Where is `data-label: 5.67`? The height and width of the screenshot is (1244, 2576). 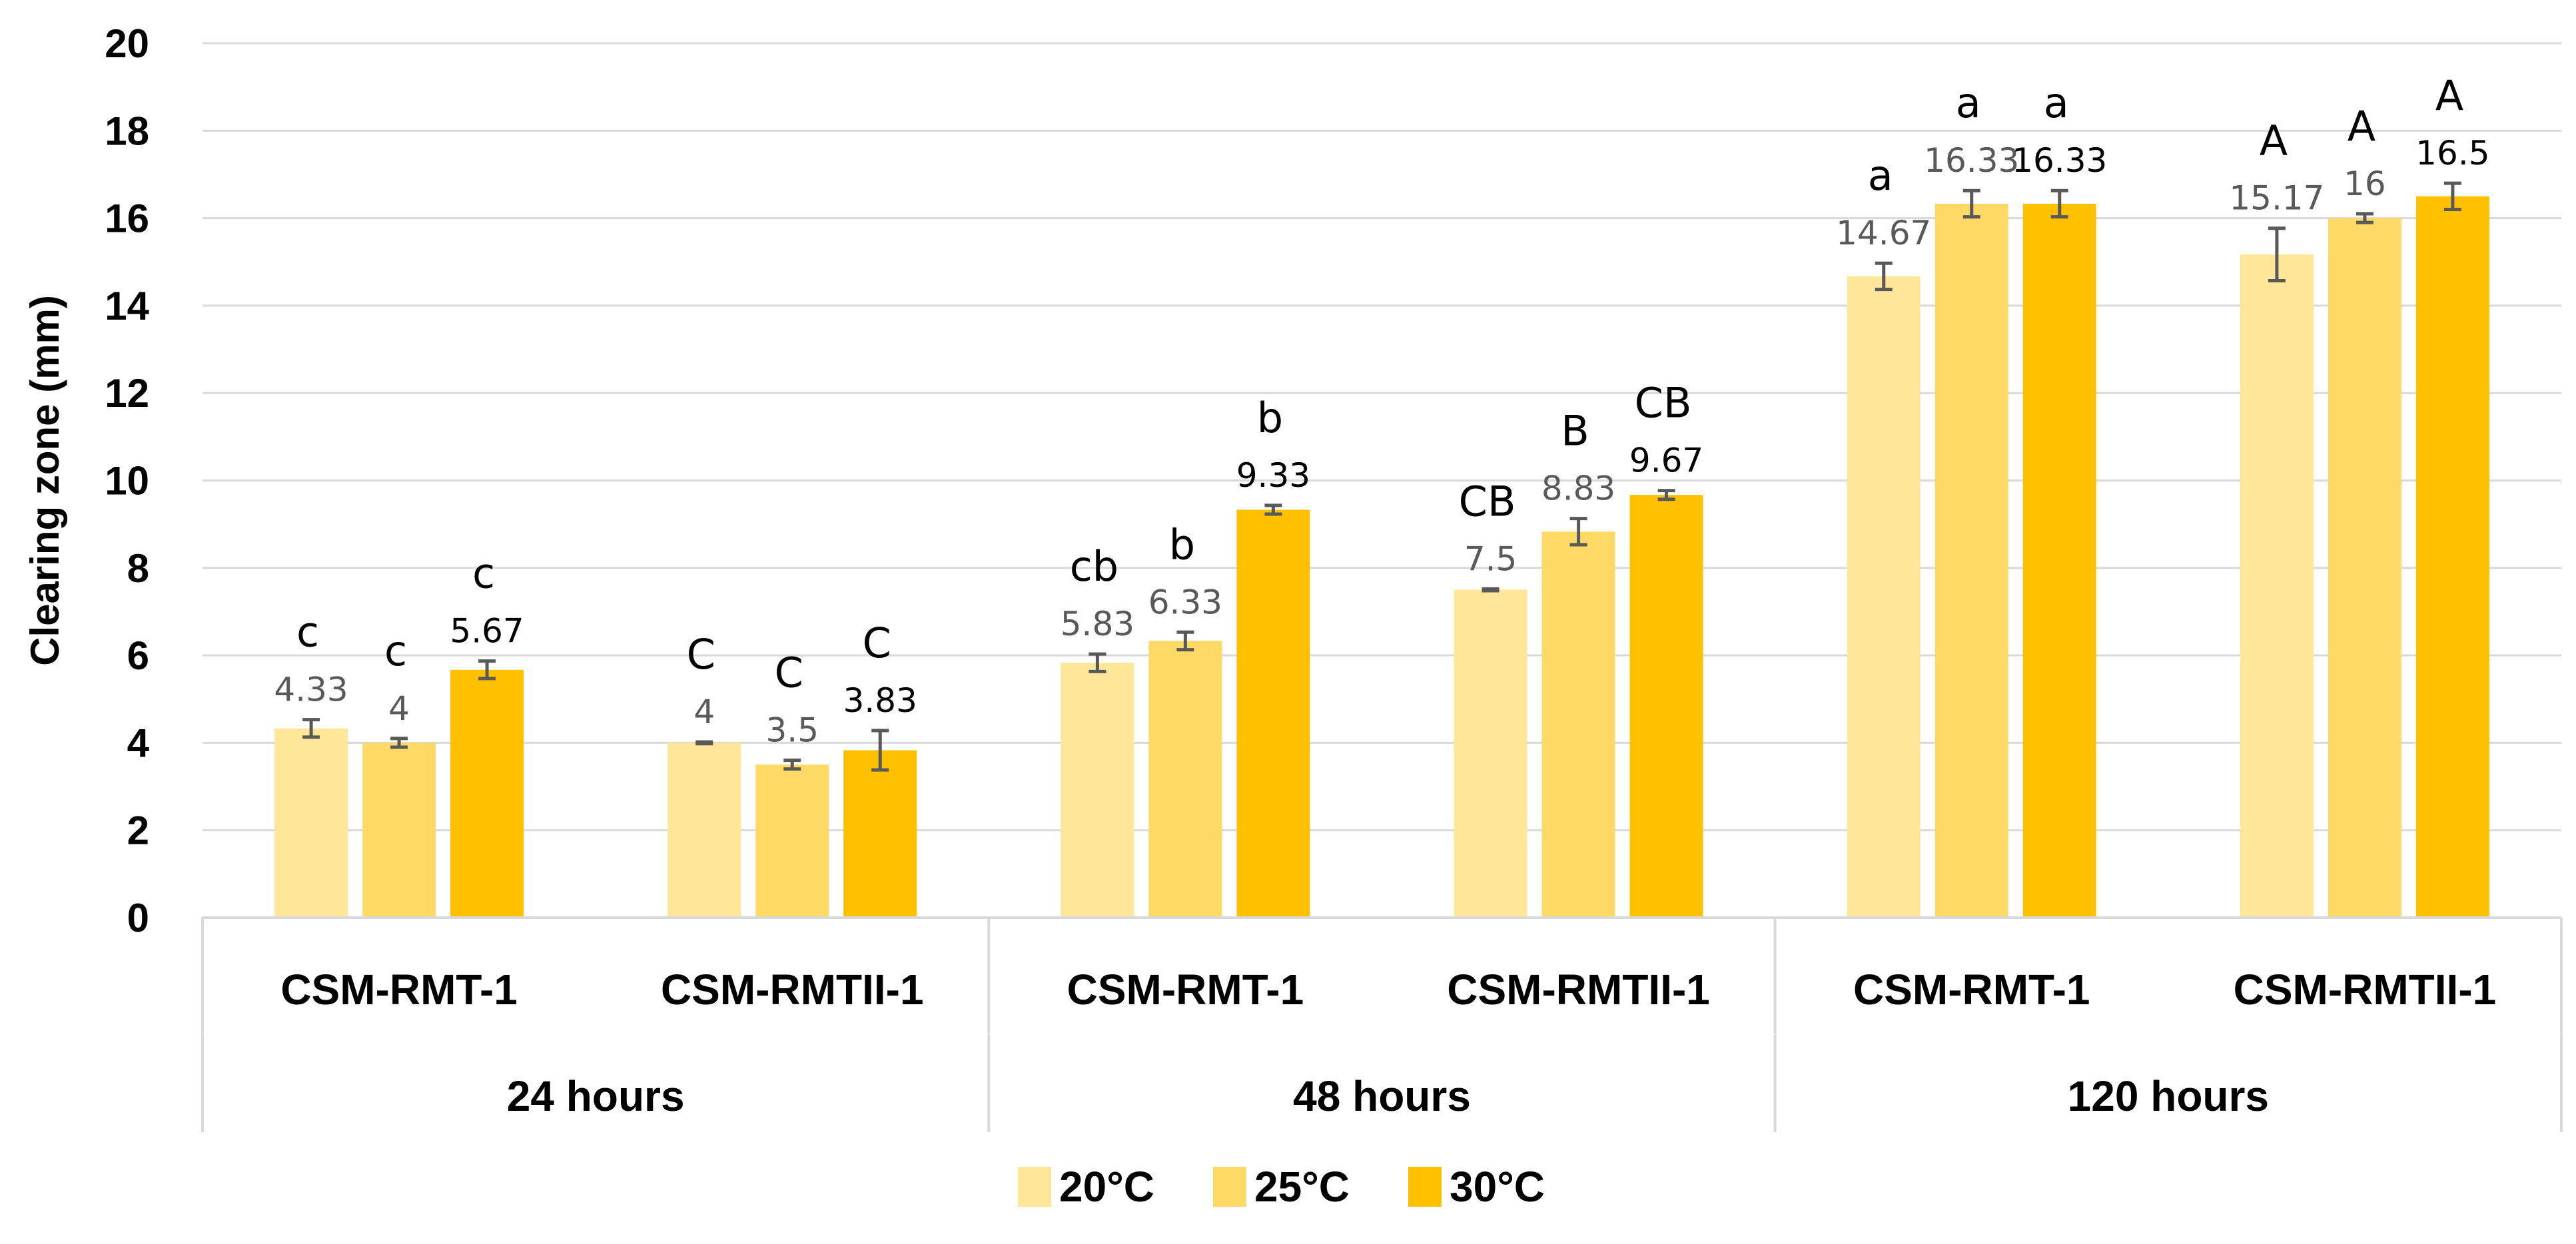
data-label: 5.67 is located at coordinates (487, 632).